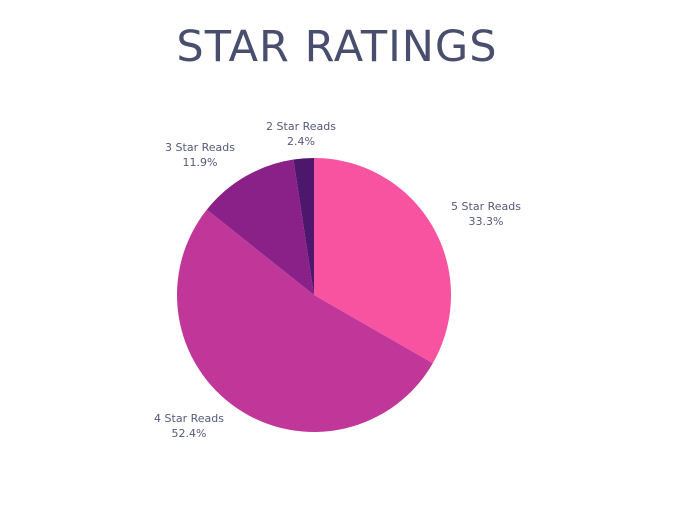 The width and height of the screenshot is (674, 506). What do you see at coordinates (301, 141) in the screenshot?
I see `slice-percent-label: 2.4%` at bounding box center [301, 141].